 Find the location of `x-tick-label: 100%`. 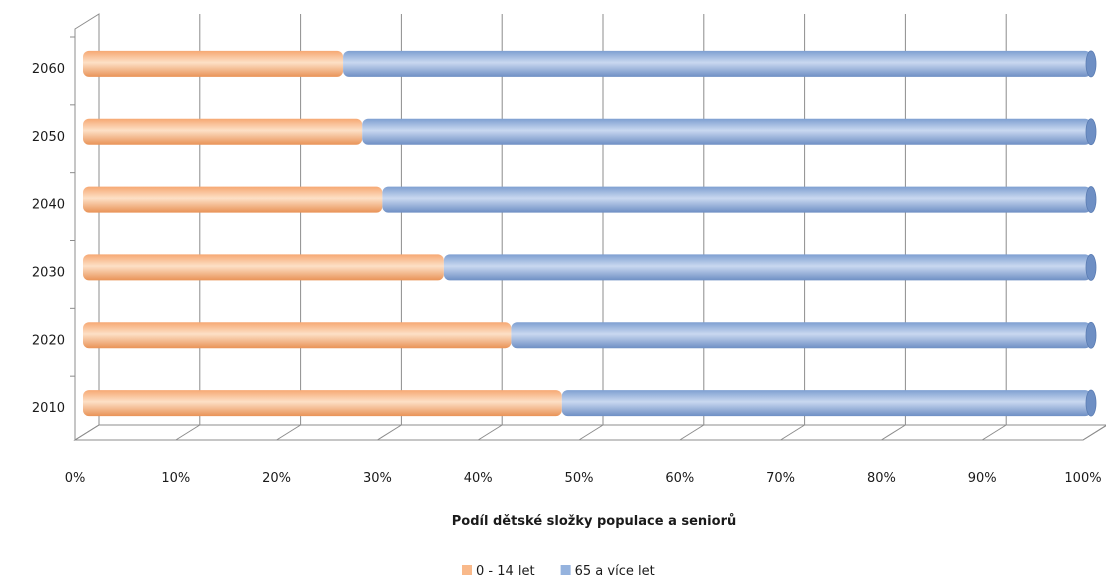

x-tick-label: 100% is located at coordinates (1082, 478).